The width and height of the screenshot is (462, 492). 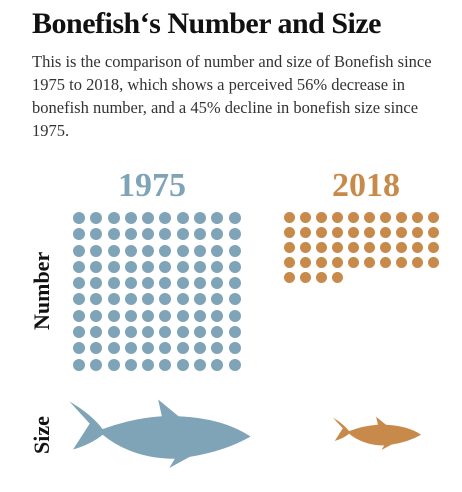 What do you see at coordinates (152, 185) in the screenshot?
I see `year-label-1975: 1975` at bounding box center [152, 185].